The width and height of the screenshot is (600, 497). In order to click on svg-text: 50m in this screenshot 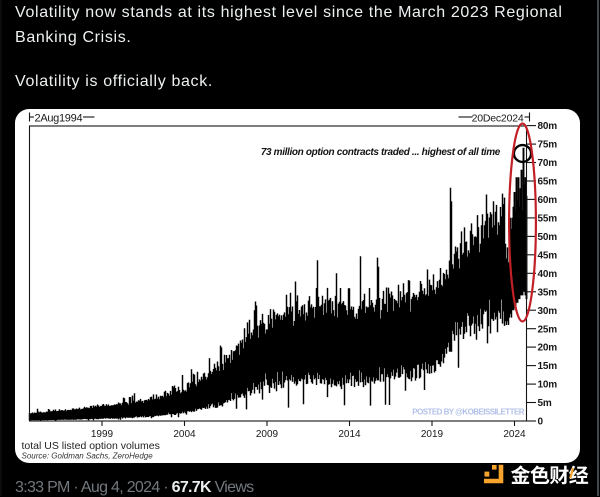, I will do `click(548, 237)`.